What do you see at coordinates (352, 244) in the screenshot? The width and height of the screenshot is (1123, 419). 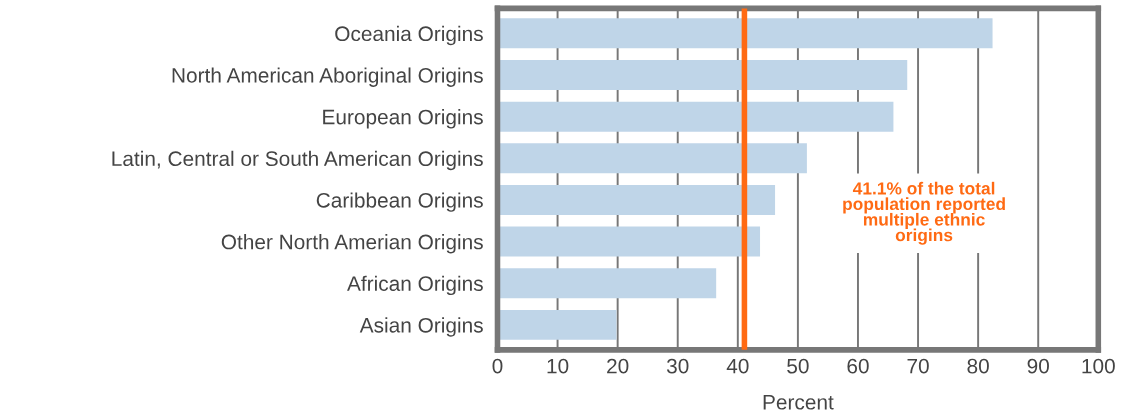 I see `y-tick-label: Other North Amerian Origins` at bounding box center [352, 244].